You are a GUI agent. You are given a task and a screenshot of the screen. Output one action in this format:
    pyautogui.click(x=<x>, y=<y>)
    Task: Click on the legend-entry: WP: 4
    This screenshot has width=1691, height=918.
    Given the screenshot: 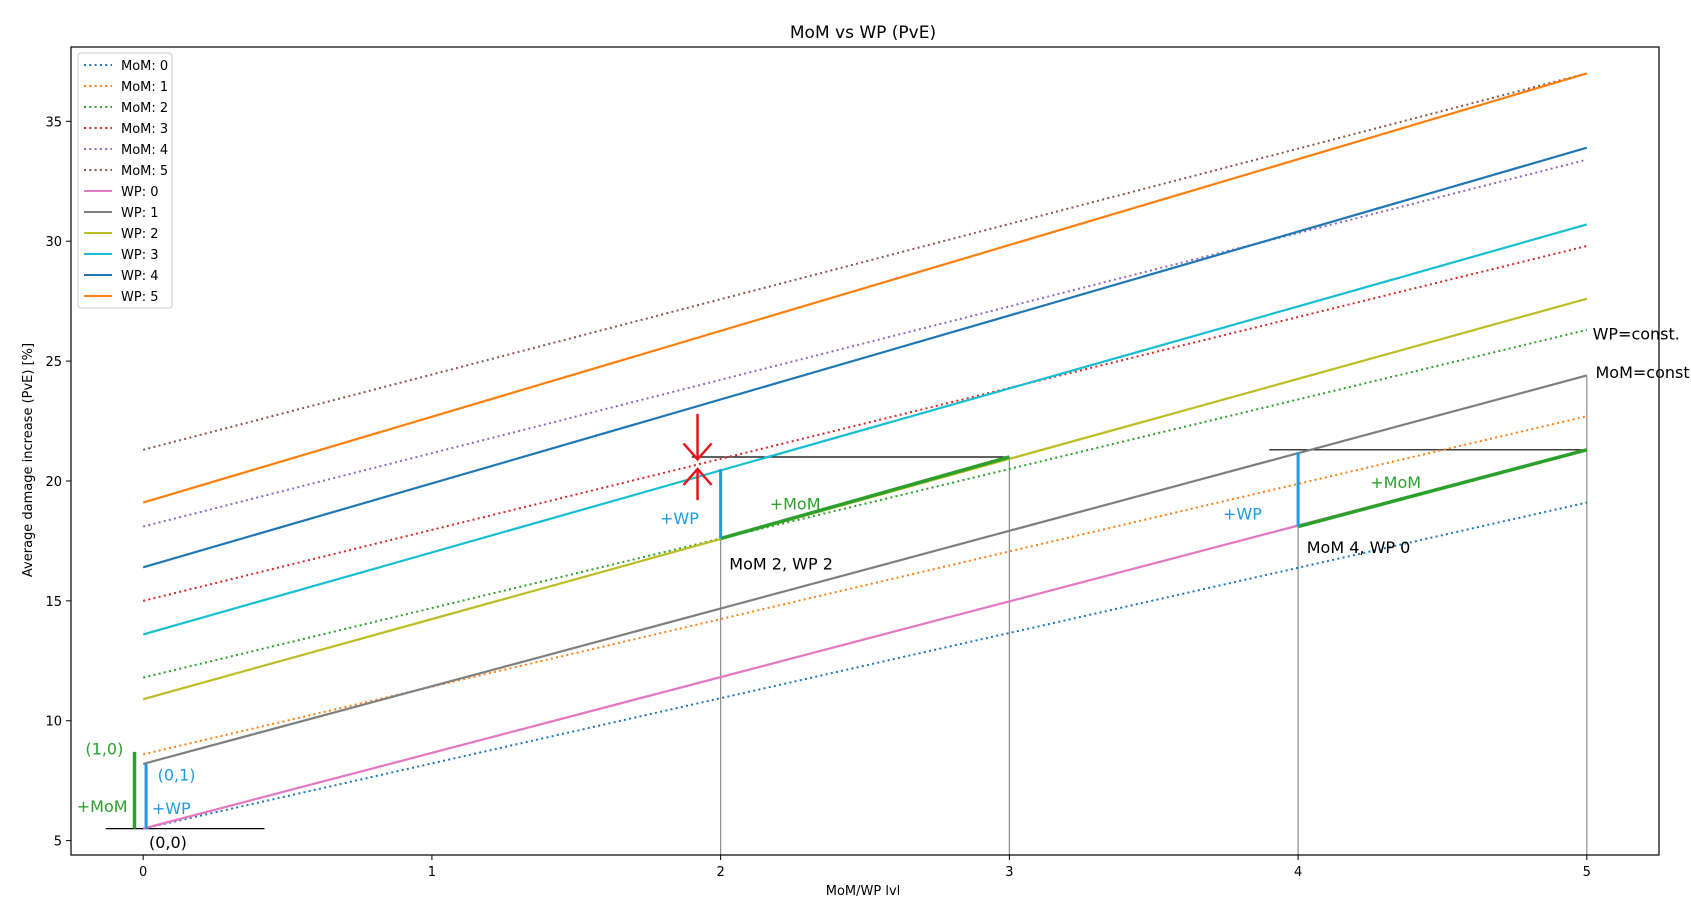 What is the action you would take?
    pyautogui.click(x=139, y=276)
    